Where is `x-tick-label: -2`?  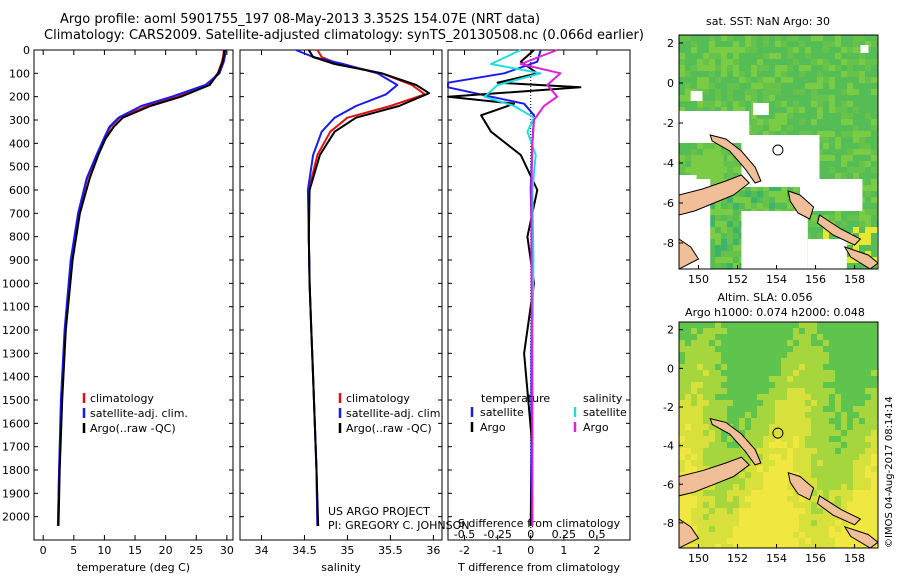 x-tick-label: -2 is located at coordinates (464, 550).